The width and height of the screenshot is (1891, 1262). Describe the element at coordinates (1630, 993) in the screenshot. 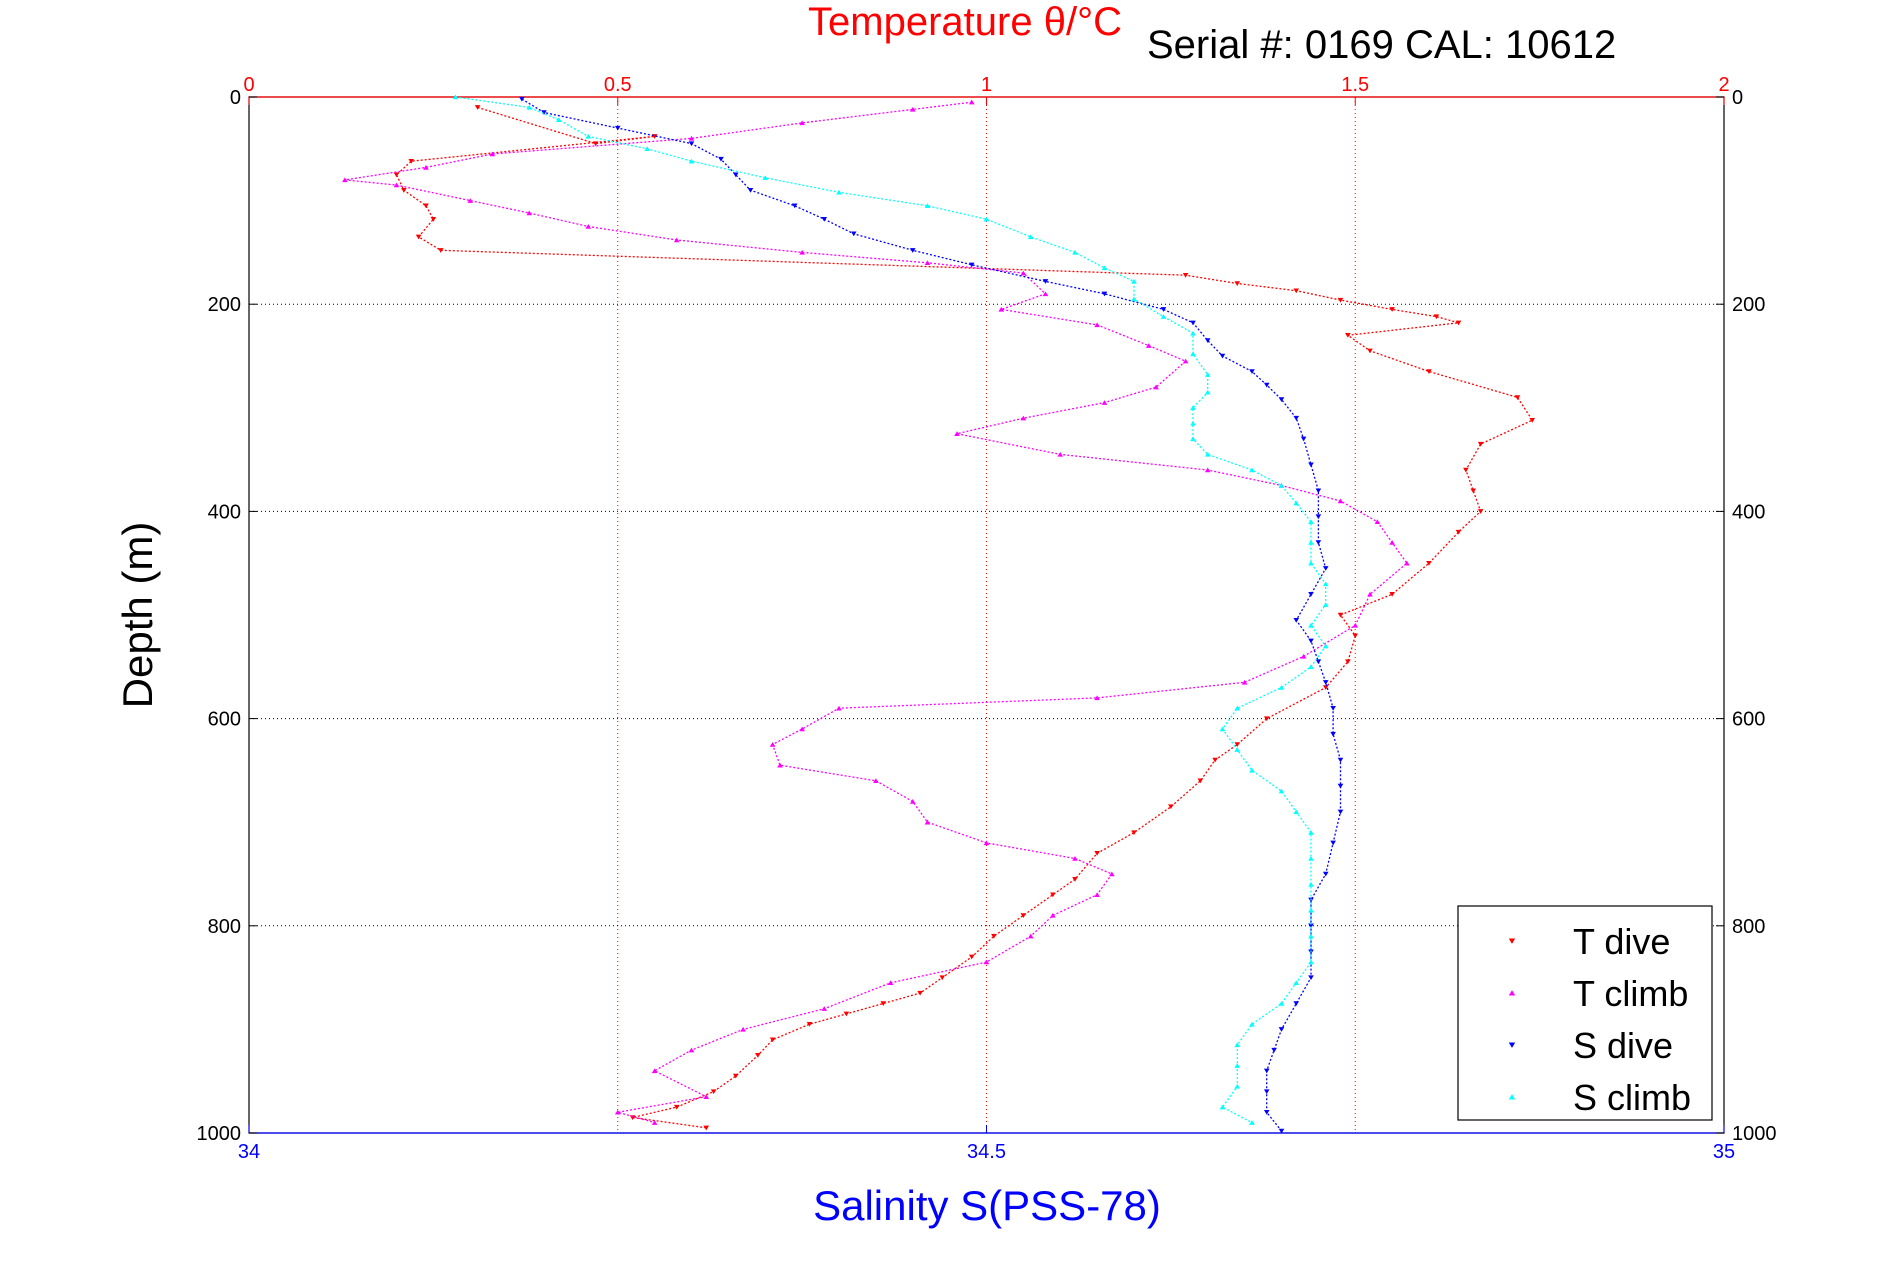

I see `legend-label: T climb` at that location.